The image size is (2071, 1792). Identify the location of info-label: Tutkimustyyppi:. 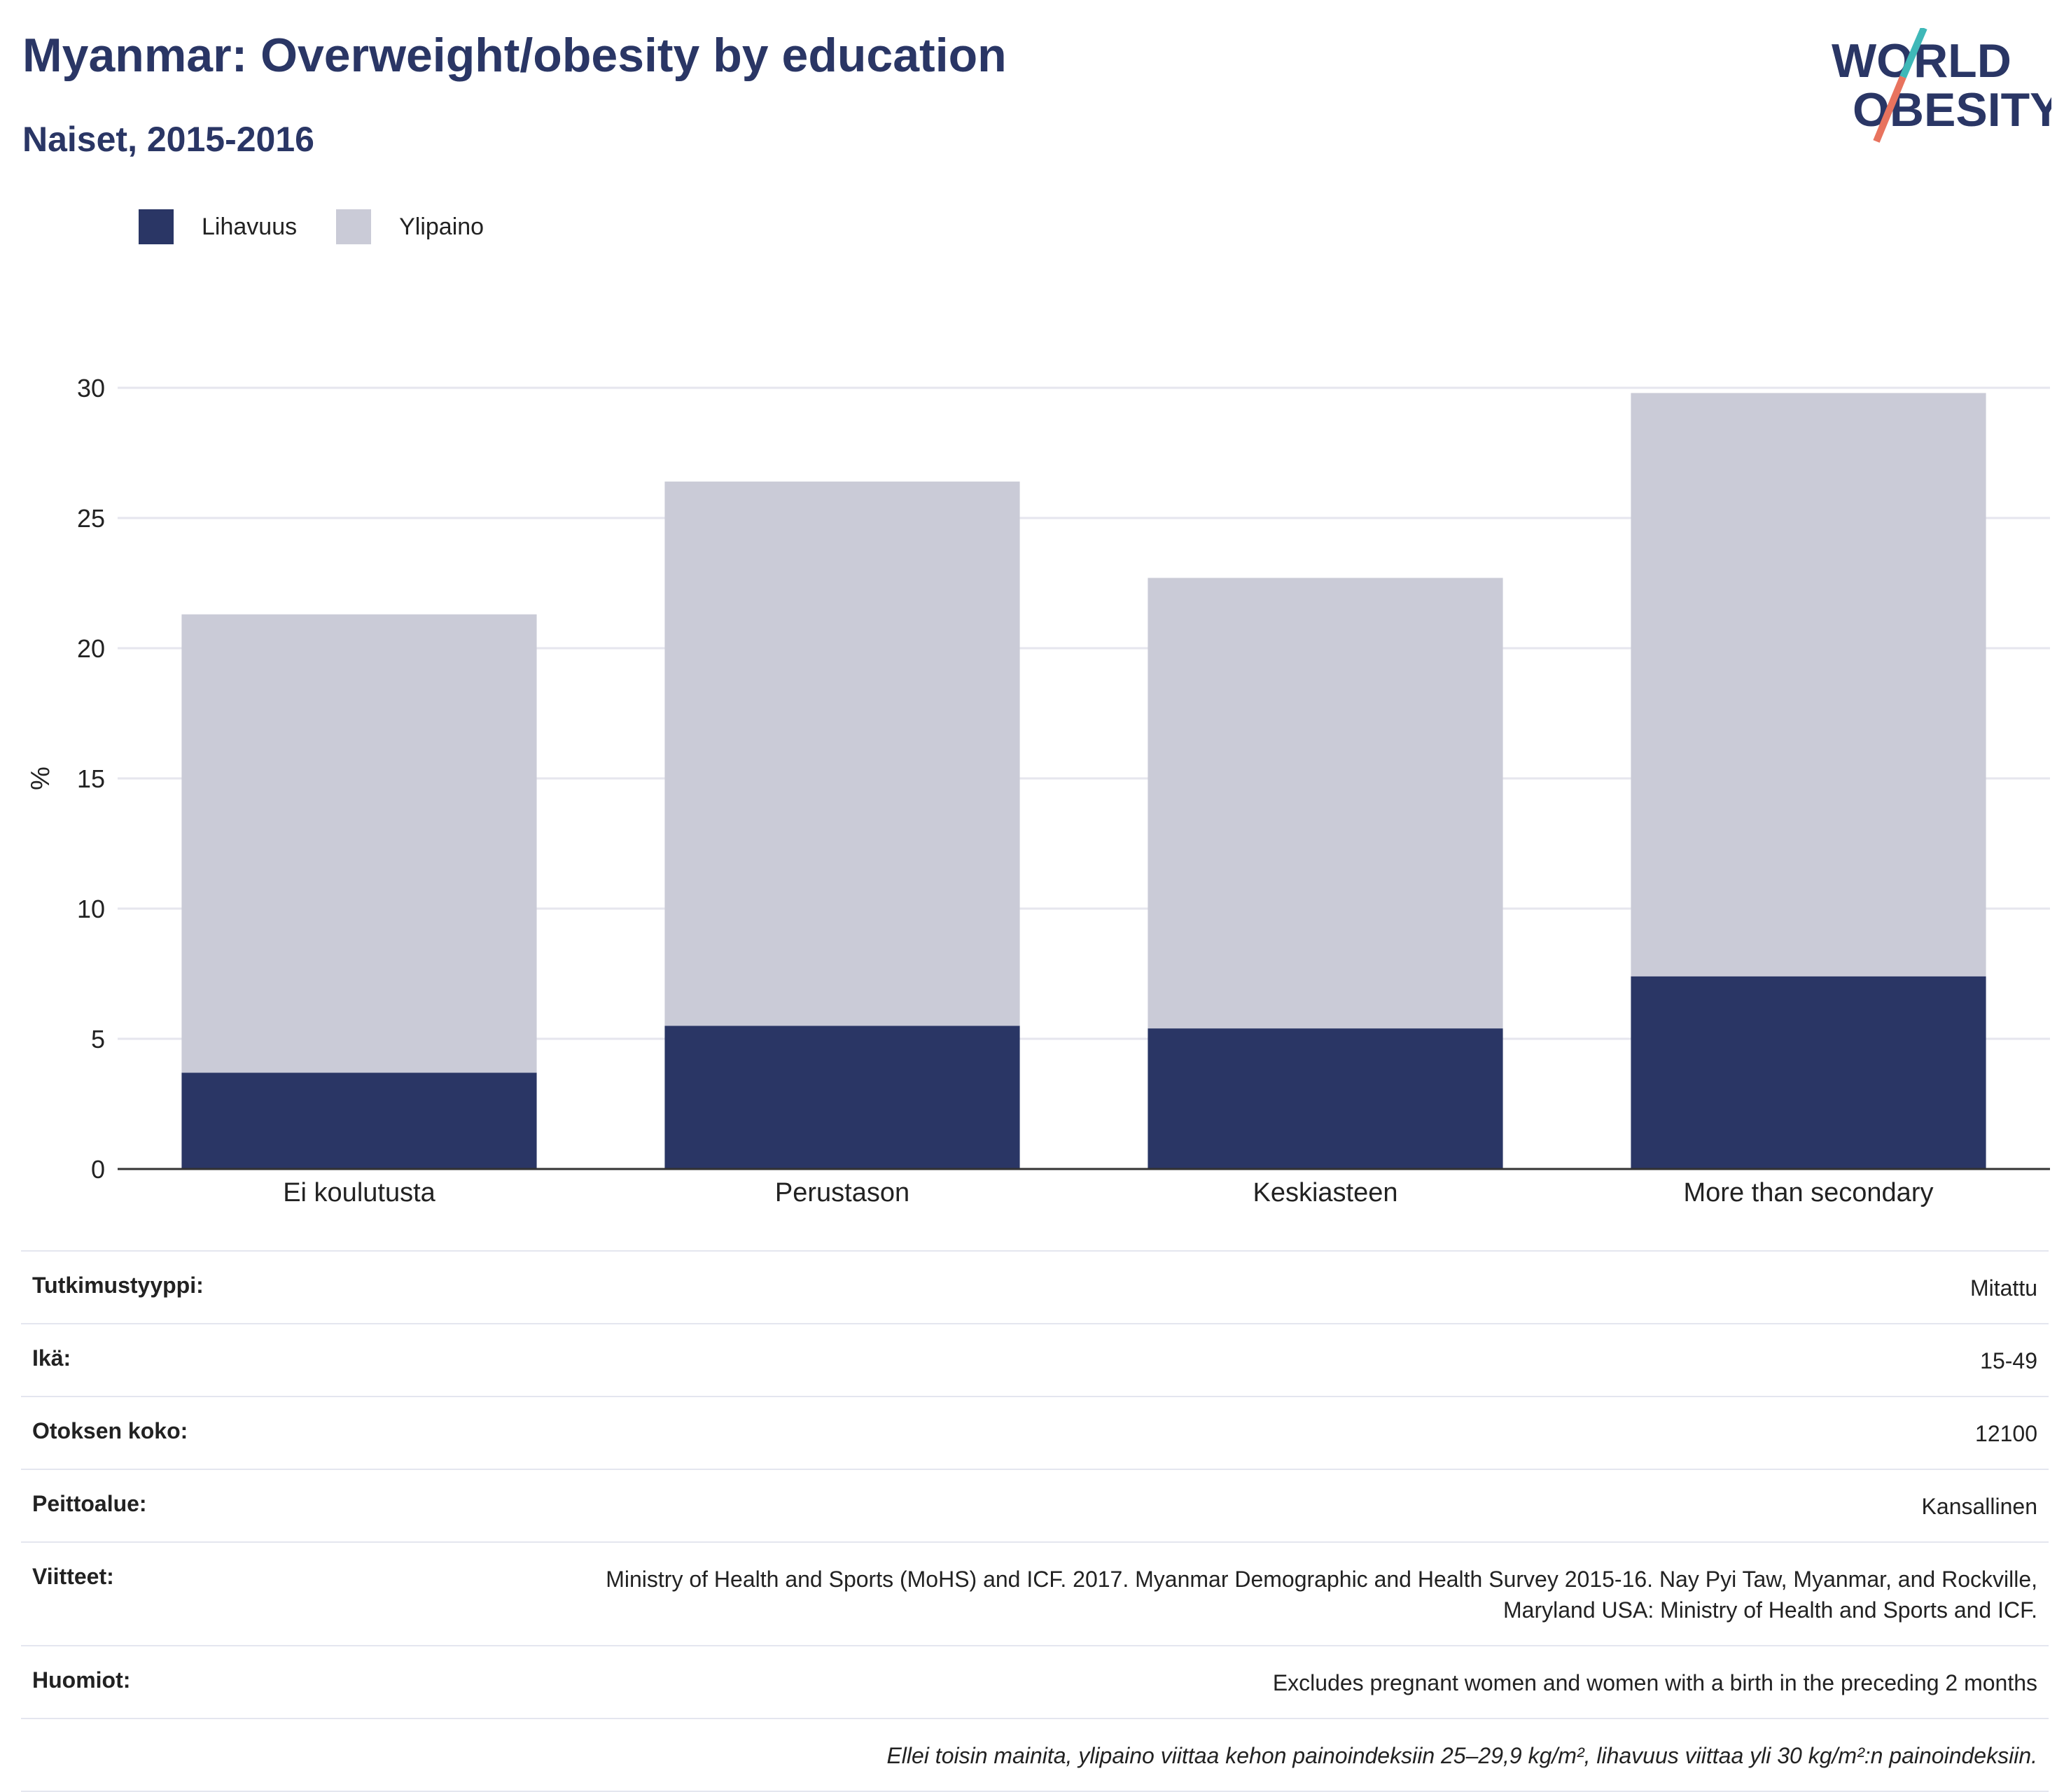
(118, 1285).